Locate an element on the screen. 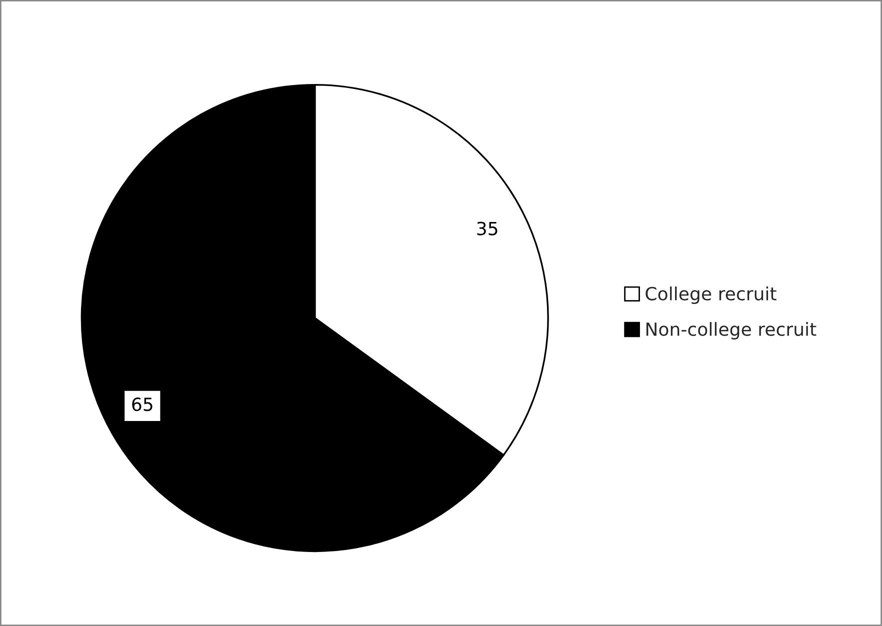 The height and width of the screenshot is (626, 882). legend-label: College recruit is located at coordinates (711, 295).